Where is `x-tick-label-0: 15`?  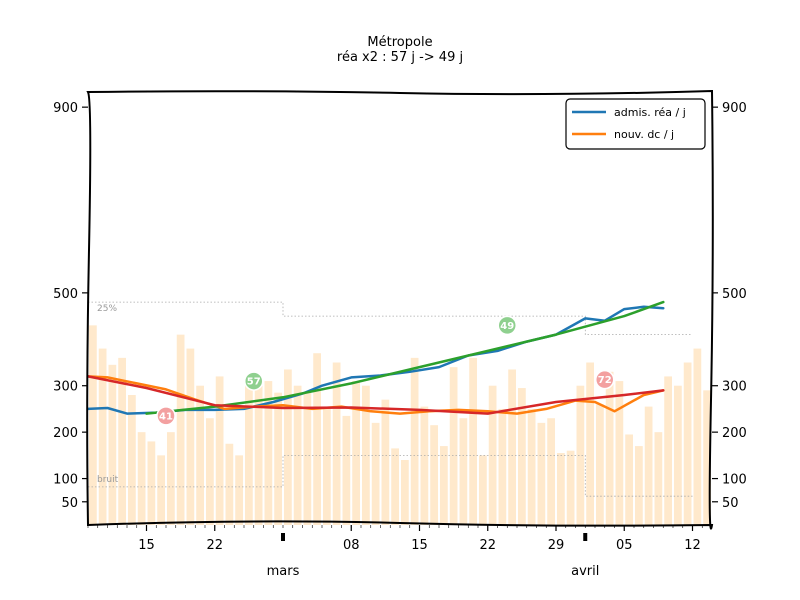
x-tick-label-0: 15 is located at coordinates (146, 545).